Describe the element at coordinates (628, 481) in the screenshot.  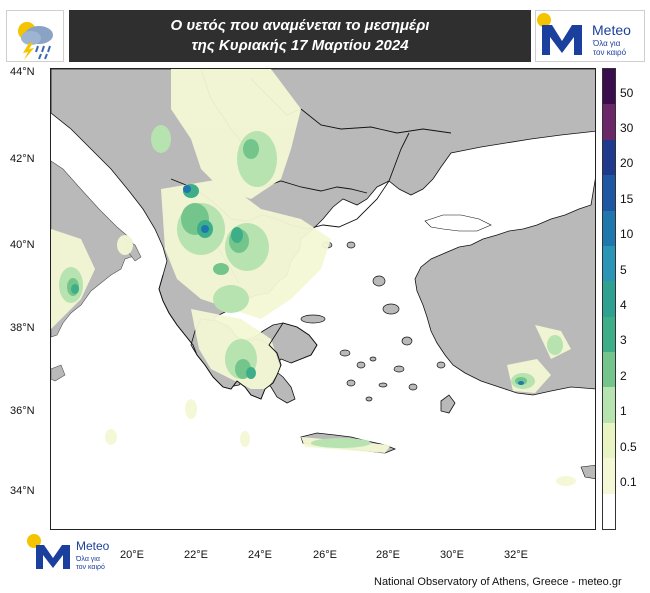
I see `legend-label: 0.1` at that location.